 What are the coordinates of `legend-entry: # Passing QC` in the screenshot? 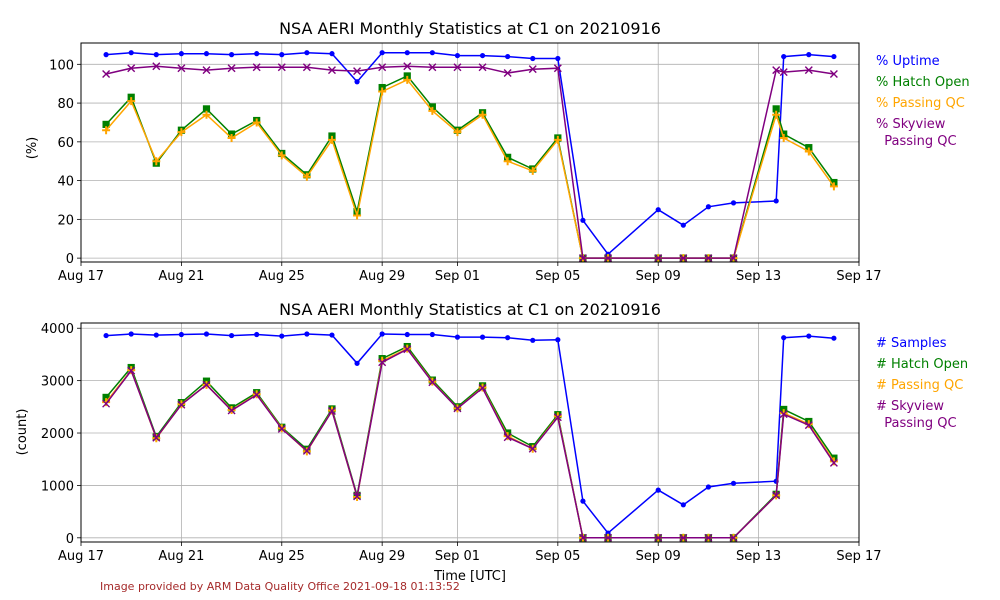 It's located at (919, 385).